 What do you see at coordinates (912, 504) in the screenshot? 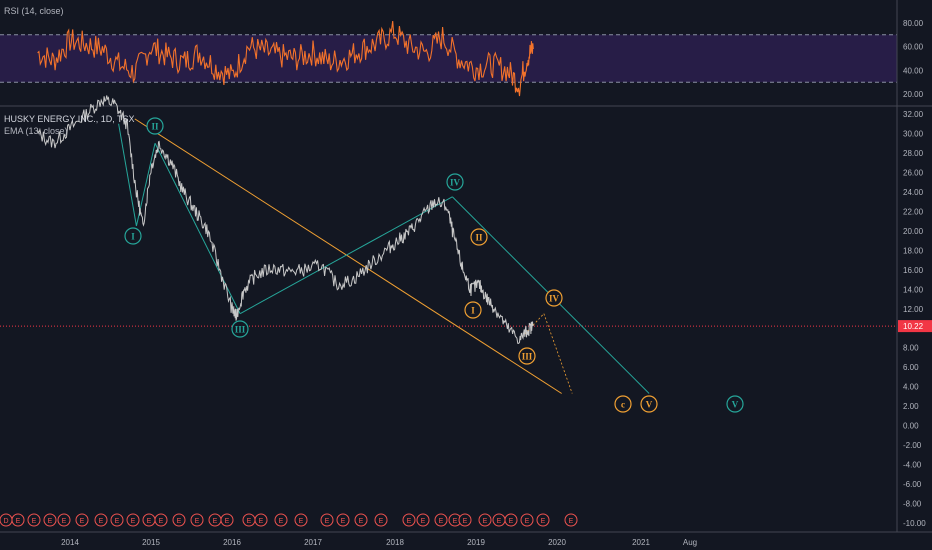
I see `price-tick-label: -8.00` at bounding box center [912, 504].